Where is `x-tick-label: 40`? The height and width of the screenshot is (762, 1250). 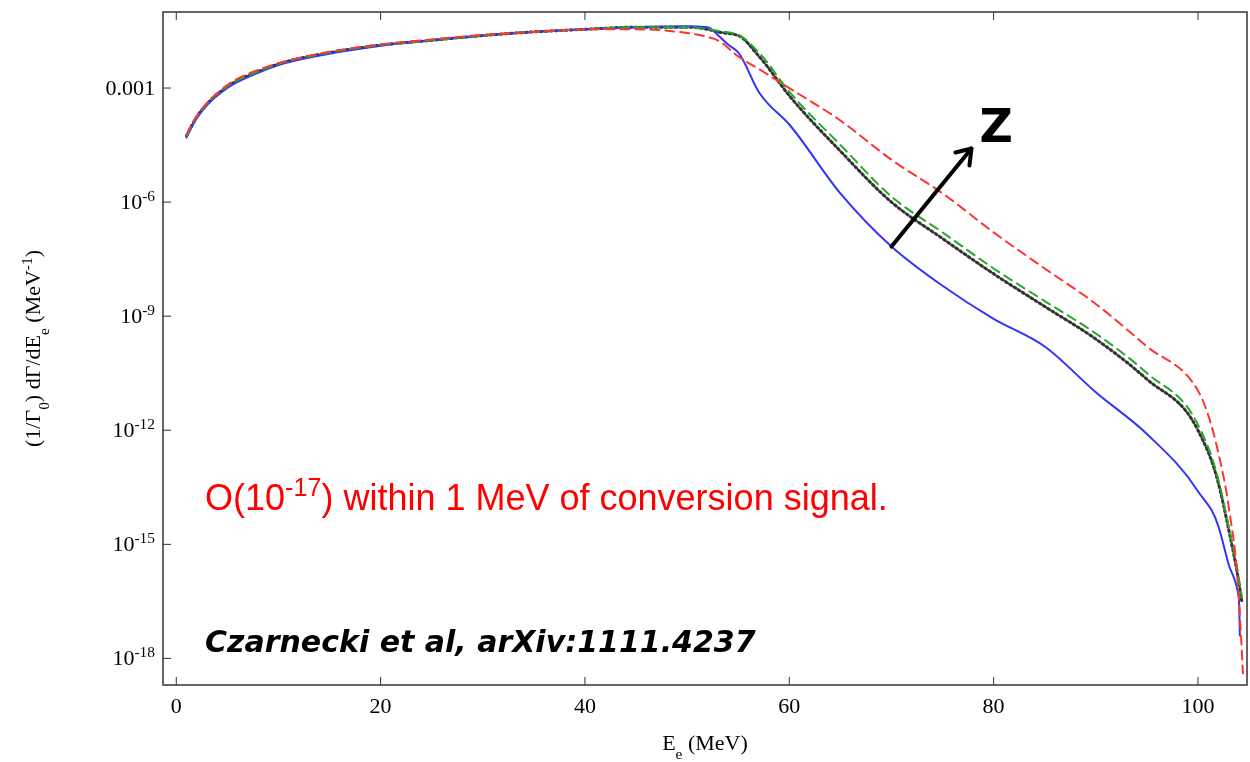
x-tick-label: 40 is located at coordinates (584, 705).